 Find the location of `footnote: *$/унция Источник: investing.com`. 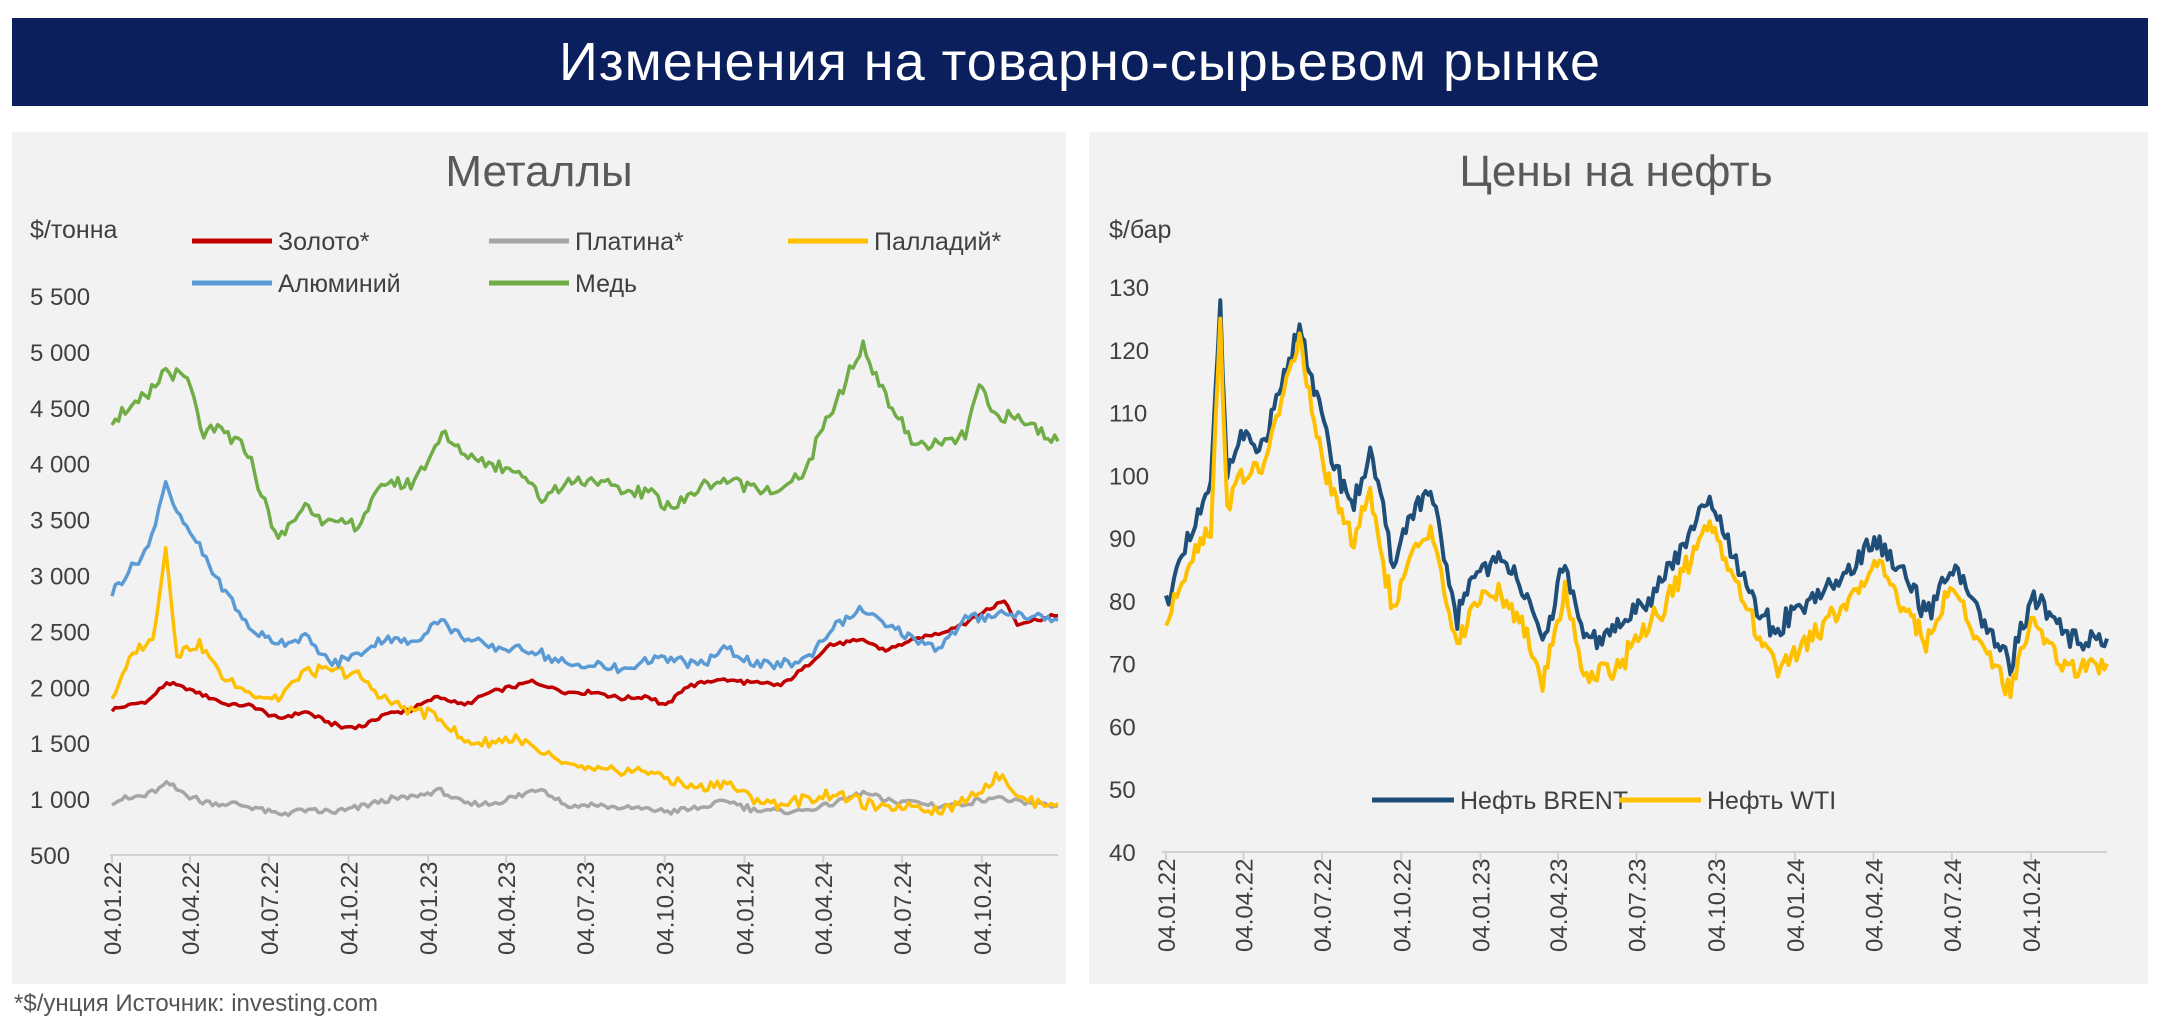

footnote: *$/унция Источник: investing.com is located at coordinates (196, 1003).